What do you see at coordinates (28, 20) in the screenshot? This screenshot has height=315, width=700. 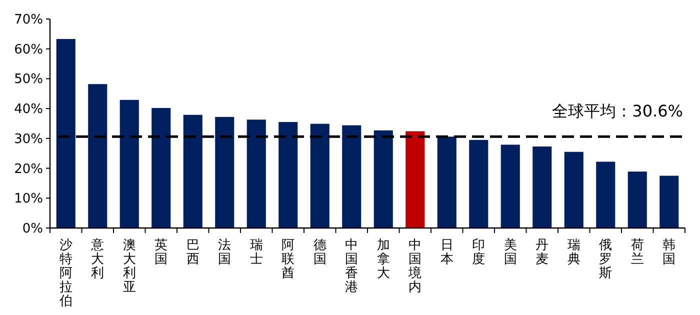 I see `y-tick-label: 70%` at bounding box center [28, 20].